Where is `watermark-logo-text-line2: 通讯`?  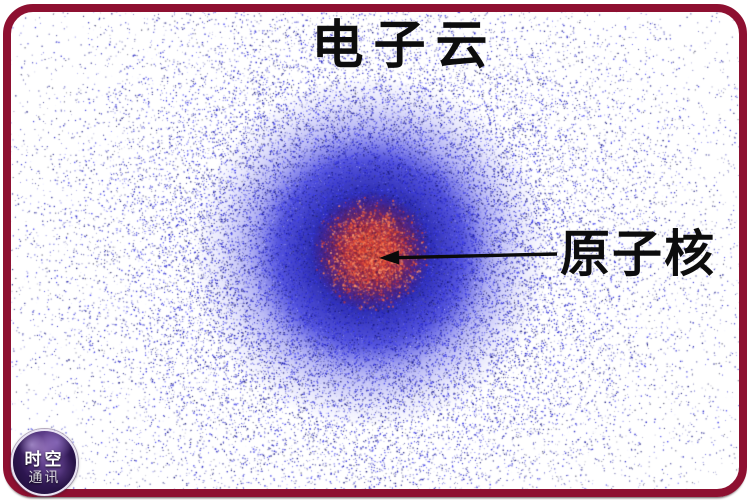 watermark-logo-text-line2: 通讯 is located at coordinates (44, 478).